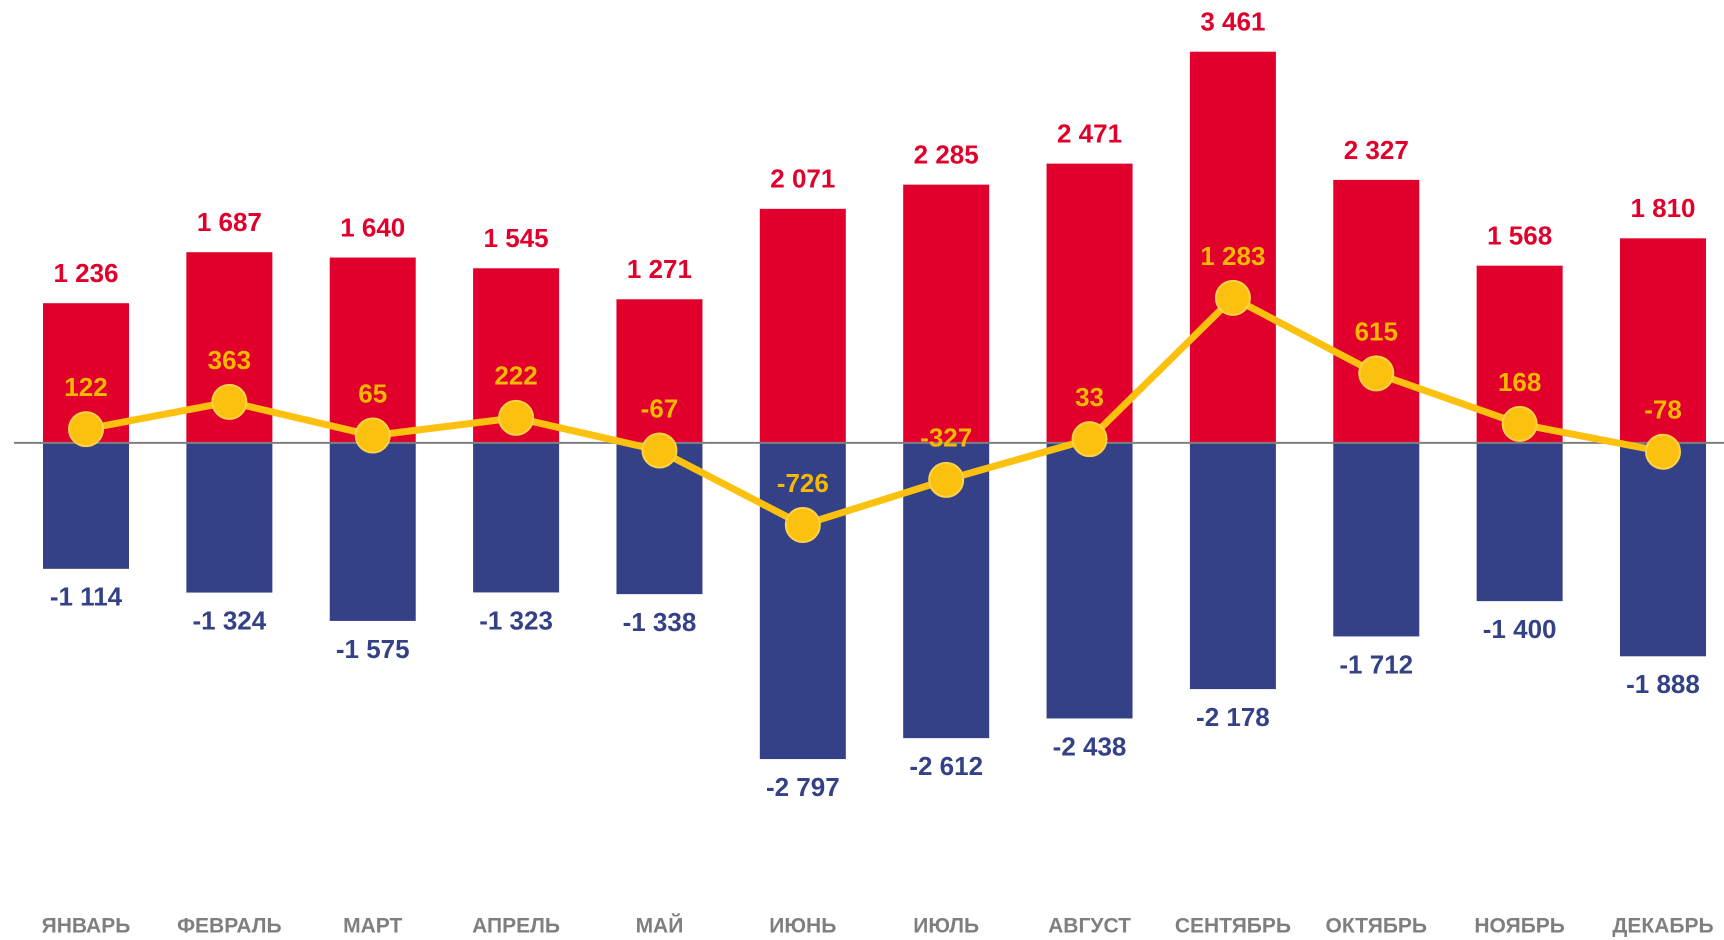  Describe the element at coordinates (1233, 926) in the screenshot. I see `x-tick-label: СЕНТЯБРЬ` at that location.